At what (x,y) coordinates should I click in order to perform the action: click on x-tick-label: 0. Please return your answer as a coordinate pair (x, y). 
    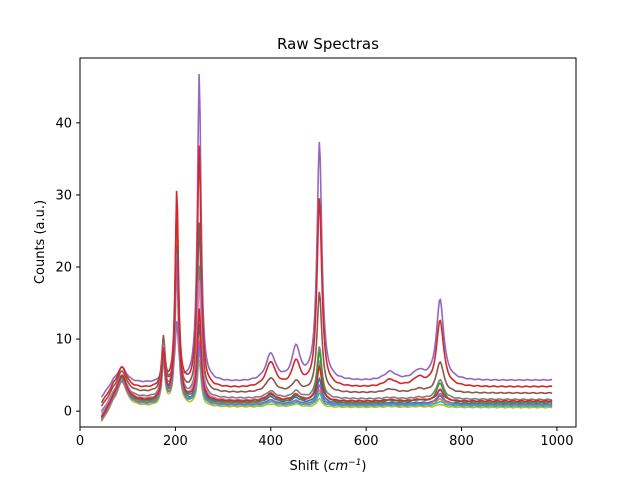
    Looking at the image, I should click on (80, 441).